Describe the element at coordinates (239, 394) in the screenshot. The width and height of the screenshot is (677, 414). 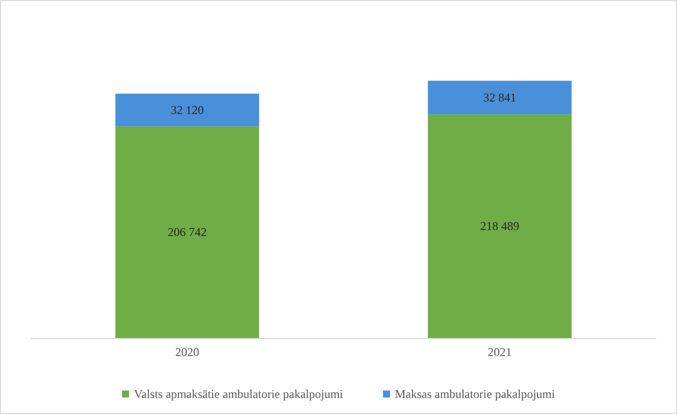
I see `legend-label: Valsts apmaksātie ambulatorie pakalpojumi` at that location.